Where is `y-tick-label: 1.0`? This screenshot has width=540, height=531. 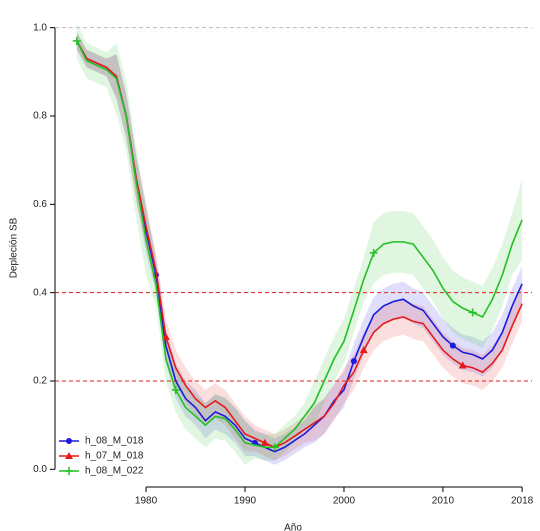
y-tick-label: 1.0 is located at coordinates (40, 27).